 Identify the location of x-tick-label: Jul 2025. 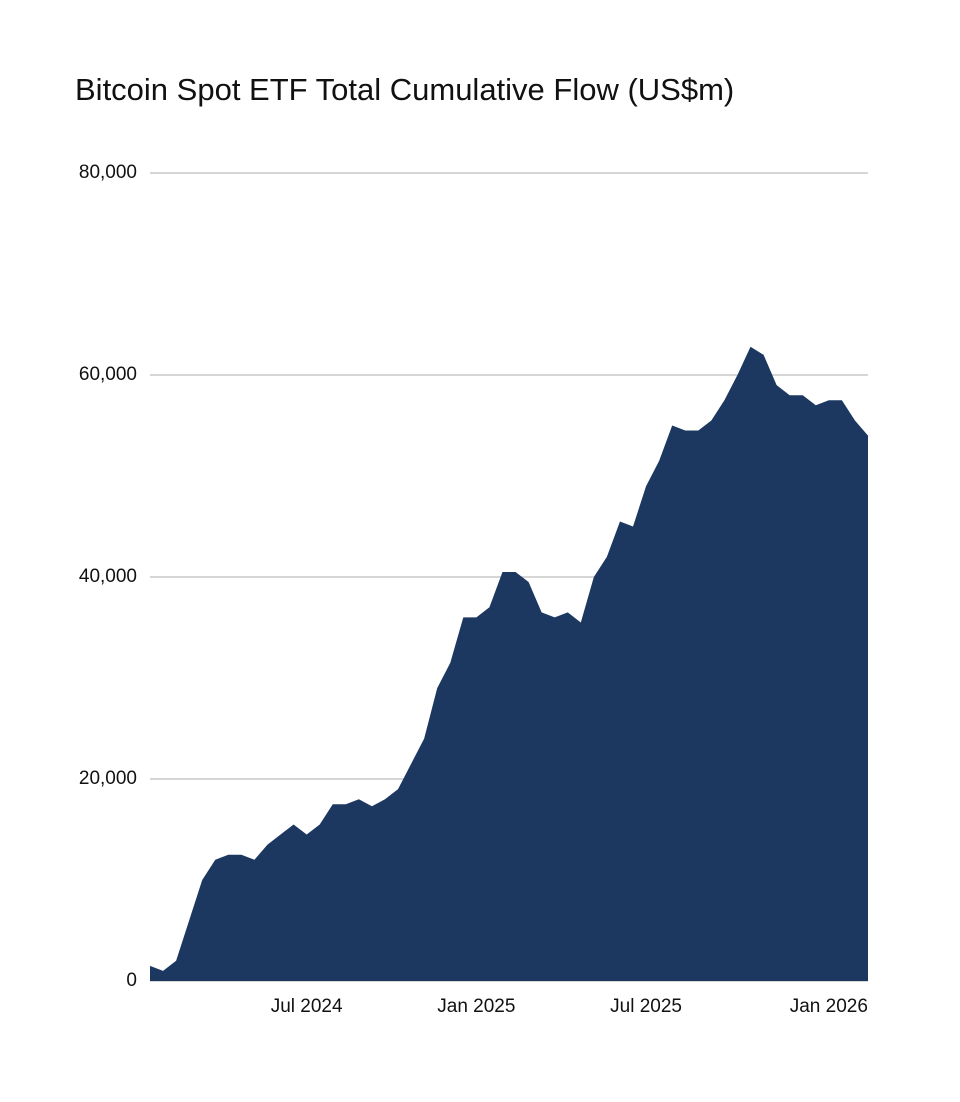
(646, 1006).